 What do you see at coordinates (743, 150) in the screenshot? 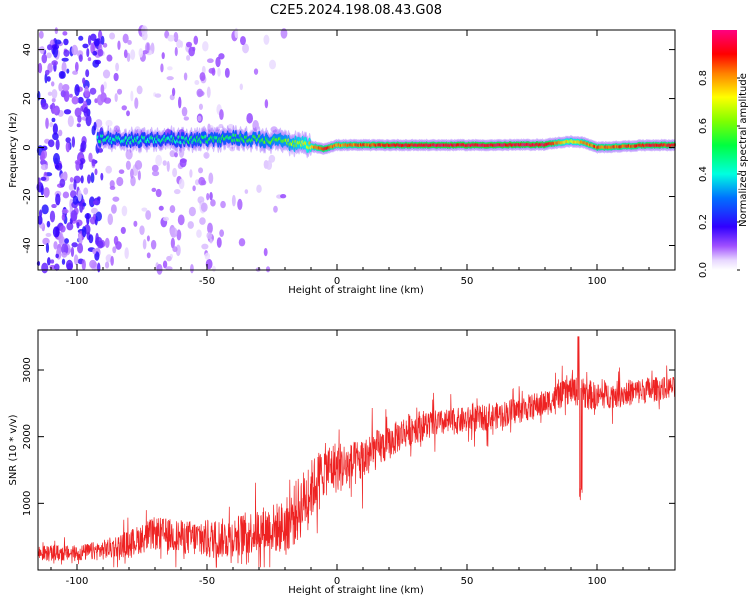
I see `colorbar-label: Normalized spectral amplitude` at bounding box center [743, 150].